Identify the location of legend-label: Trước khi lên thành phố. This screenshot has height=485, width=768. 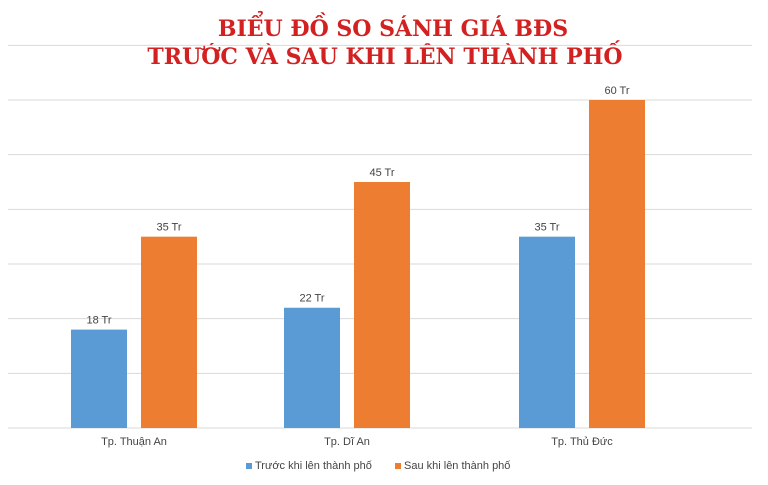
(313, 466).